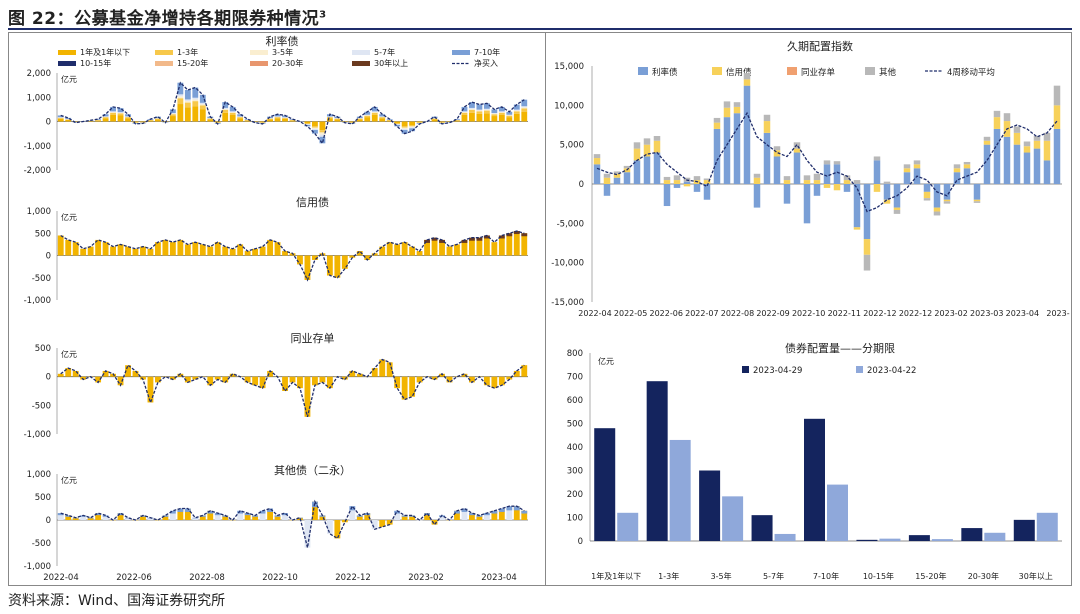 The image size is (1080, 614). What do you see at coordinates (737, 313) in the screenshot?
I see `x-tick-label-duration_index: 2022-08` at bounding box center [737, 313].